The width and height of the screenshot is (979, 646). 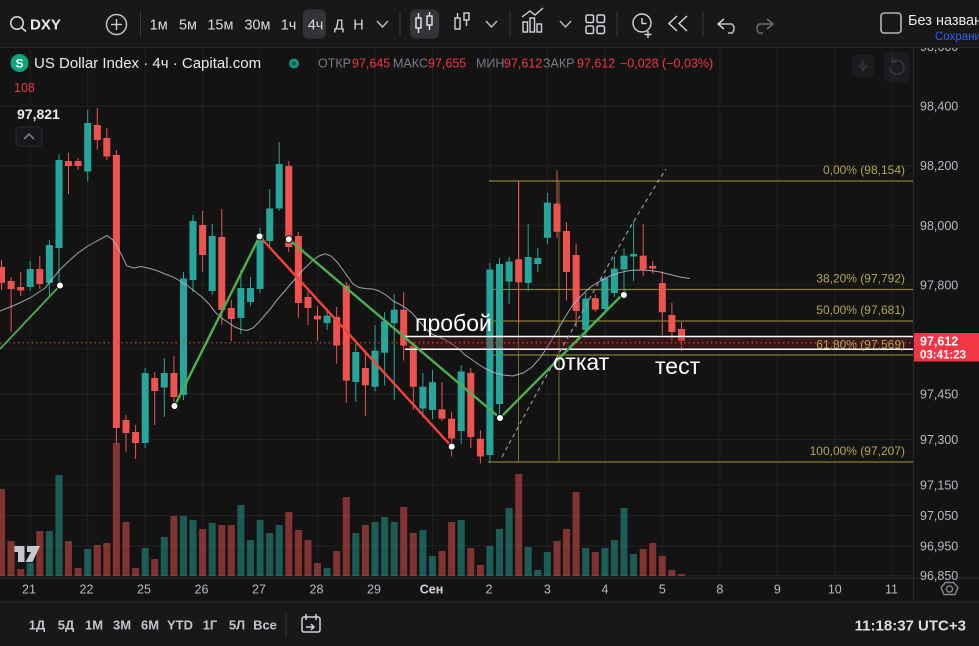 What do you see at coordinates (777, 590) in the screenshot?
I see `svg-text: 9` at bounding box center [777, 590].